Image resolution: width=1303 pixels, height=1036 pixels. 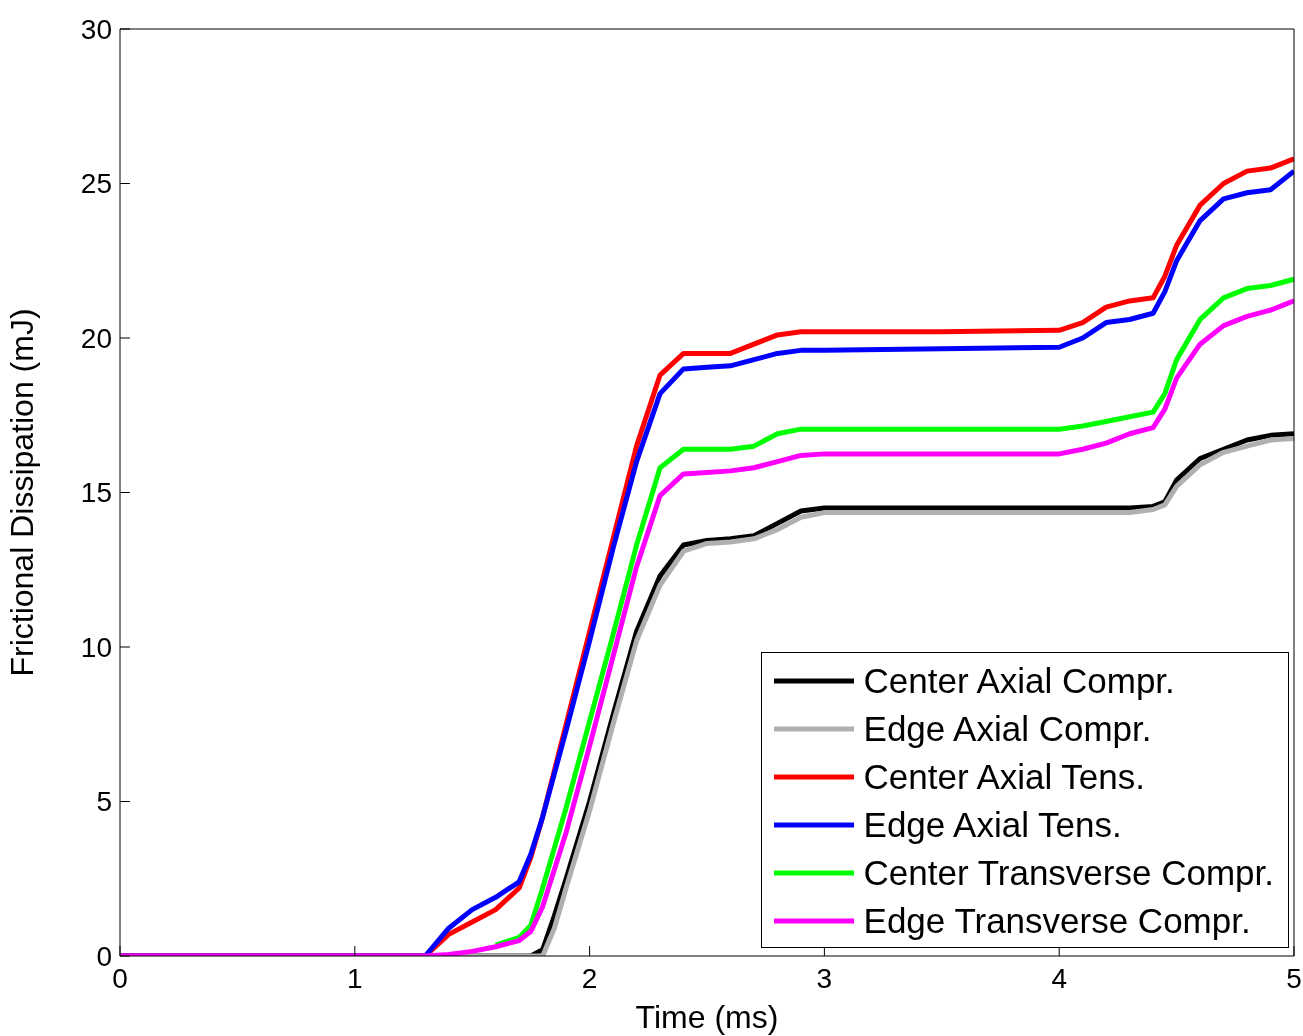 I want to click on y-tick-label: 5, so click(x=104, y=802).